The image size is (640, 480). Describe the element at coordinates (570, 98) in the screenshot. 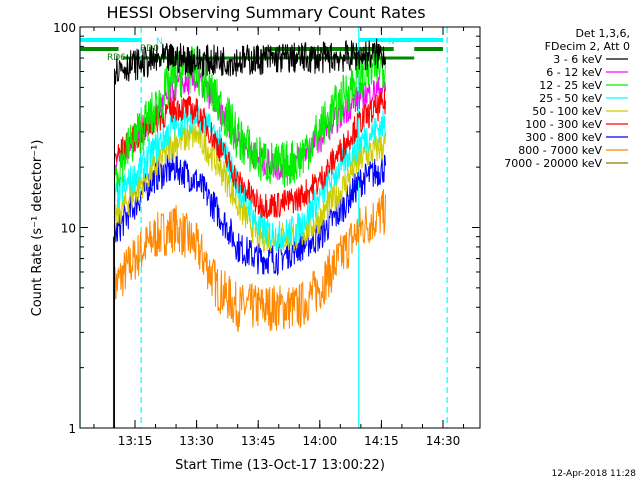

I see `legend-entry-label: 25 - 50 keV` at that location.